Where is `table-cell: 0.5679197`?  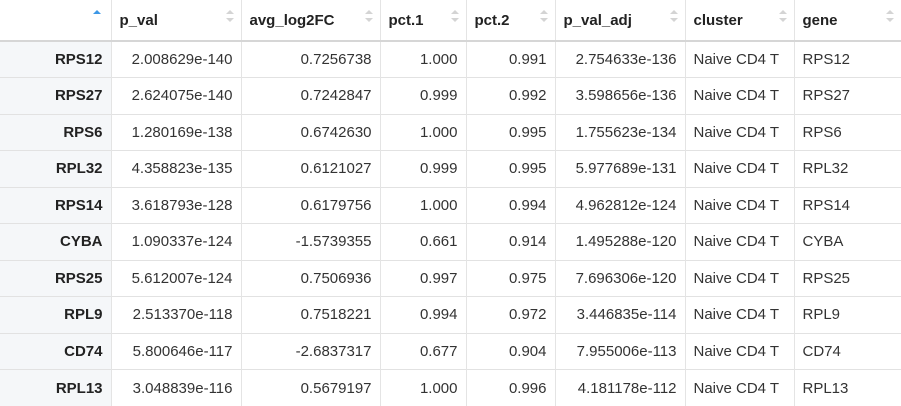 table-cell: 0.5679197 is located at coordinates (310, 387).